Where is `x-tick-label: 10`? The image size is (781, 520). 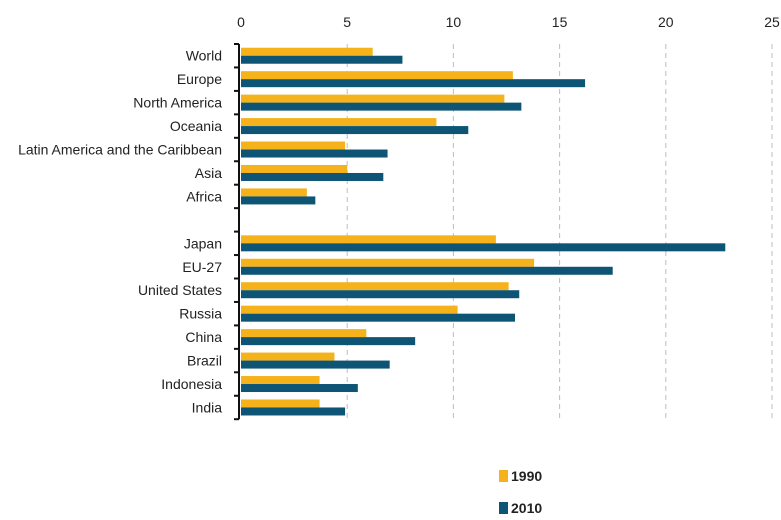 x-tick-label: 10 is located at coordinates (454, 22).